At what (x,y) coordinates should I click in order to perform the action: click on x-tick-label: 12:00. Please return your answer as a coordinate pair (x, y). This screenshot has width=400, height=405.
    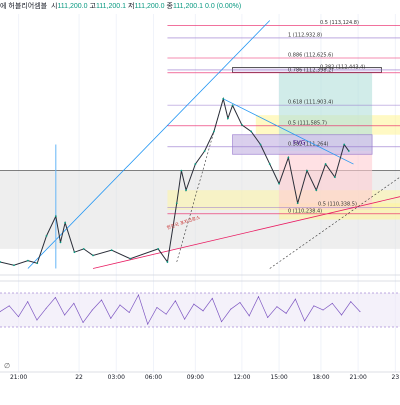
    Looking at the image, I should click on (241, 377).